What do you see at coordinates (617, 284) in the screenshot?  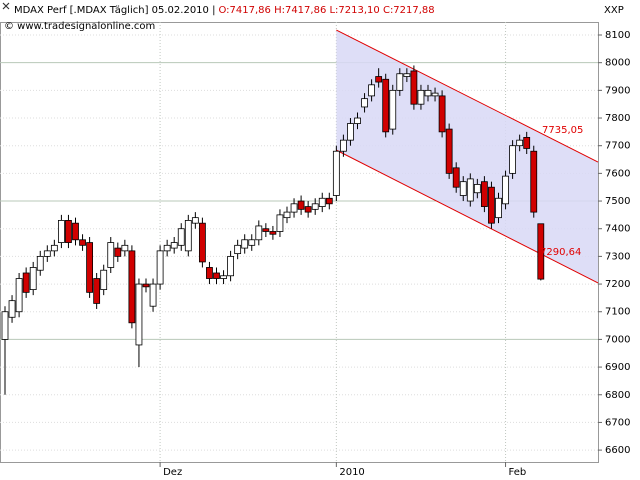 I see `y-tick-label: 7200` at bounding box center [617, 284].